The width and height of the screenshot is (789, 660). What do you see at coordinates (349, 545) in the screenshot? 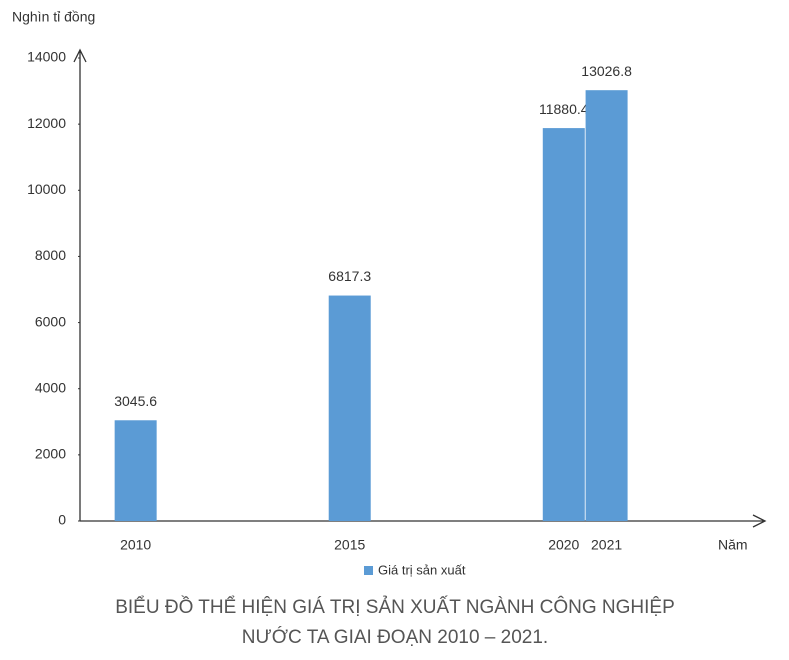
I see `x-tick-label: 2015` at bounding box center [349, 545].